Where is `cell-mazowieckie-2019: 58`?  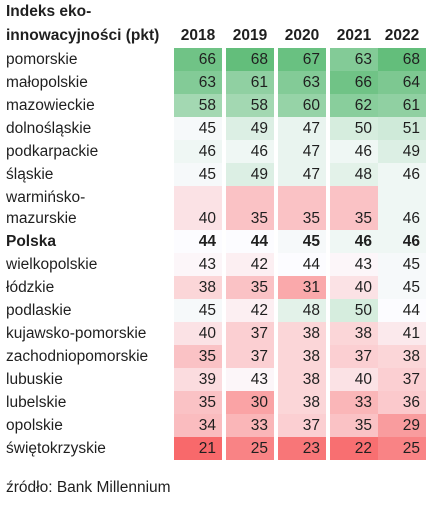 cell-mazowieckie-2019: 58 is located at coordinates (250, 105).